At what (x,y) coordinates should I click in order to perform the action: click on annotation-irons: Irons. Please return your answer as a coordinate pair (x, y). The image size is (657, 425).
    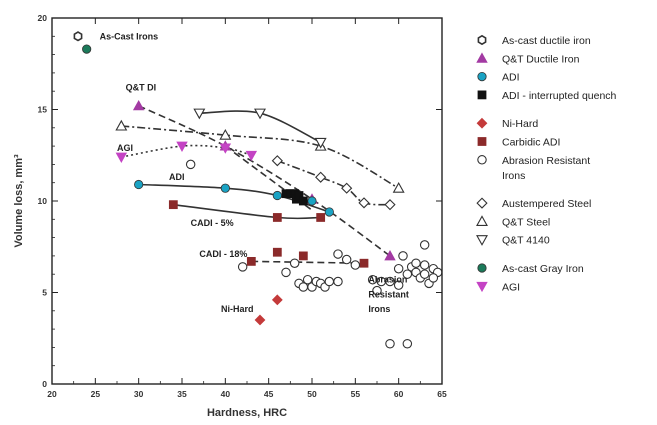
    Looking at the image, I should click on (379, 309).